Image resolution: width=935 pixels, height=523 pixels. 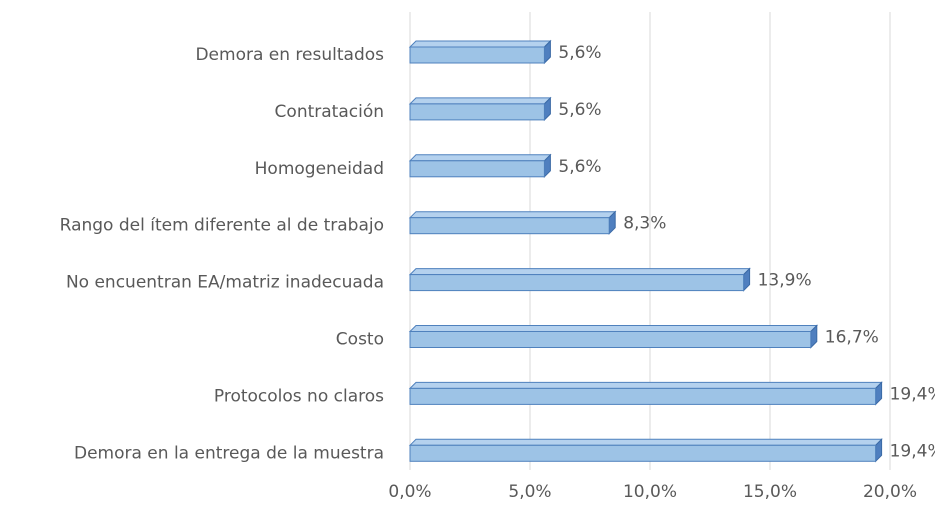 I want to click on y-tick-label: Demora en resultados, so click(x=289, y=55).